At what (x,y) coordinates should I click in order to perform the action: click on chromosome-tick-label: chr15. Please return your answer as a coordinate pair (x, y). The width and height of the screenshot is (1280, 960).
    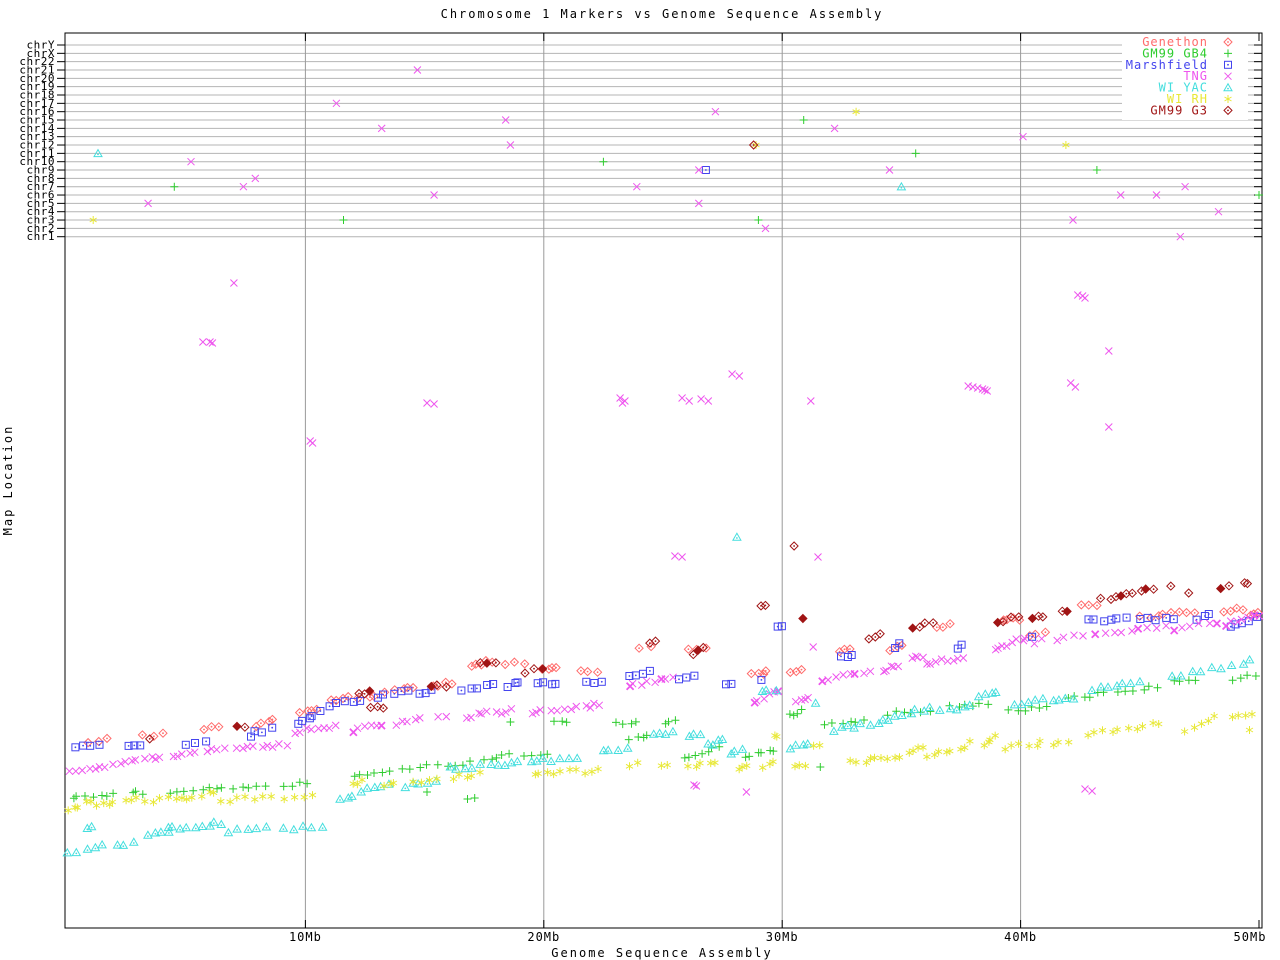
    Looking at the image, I should click on (37, 120).